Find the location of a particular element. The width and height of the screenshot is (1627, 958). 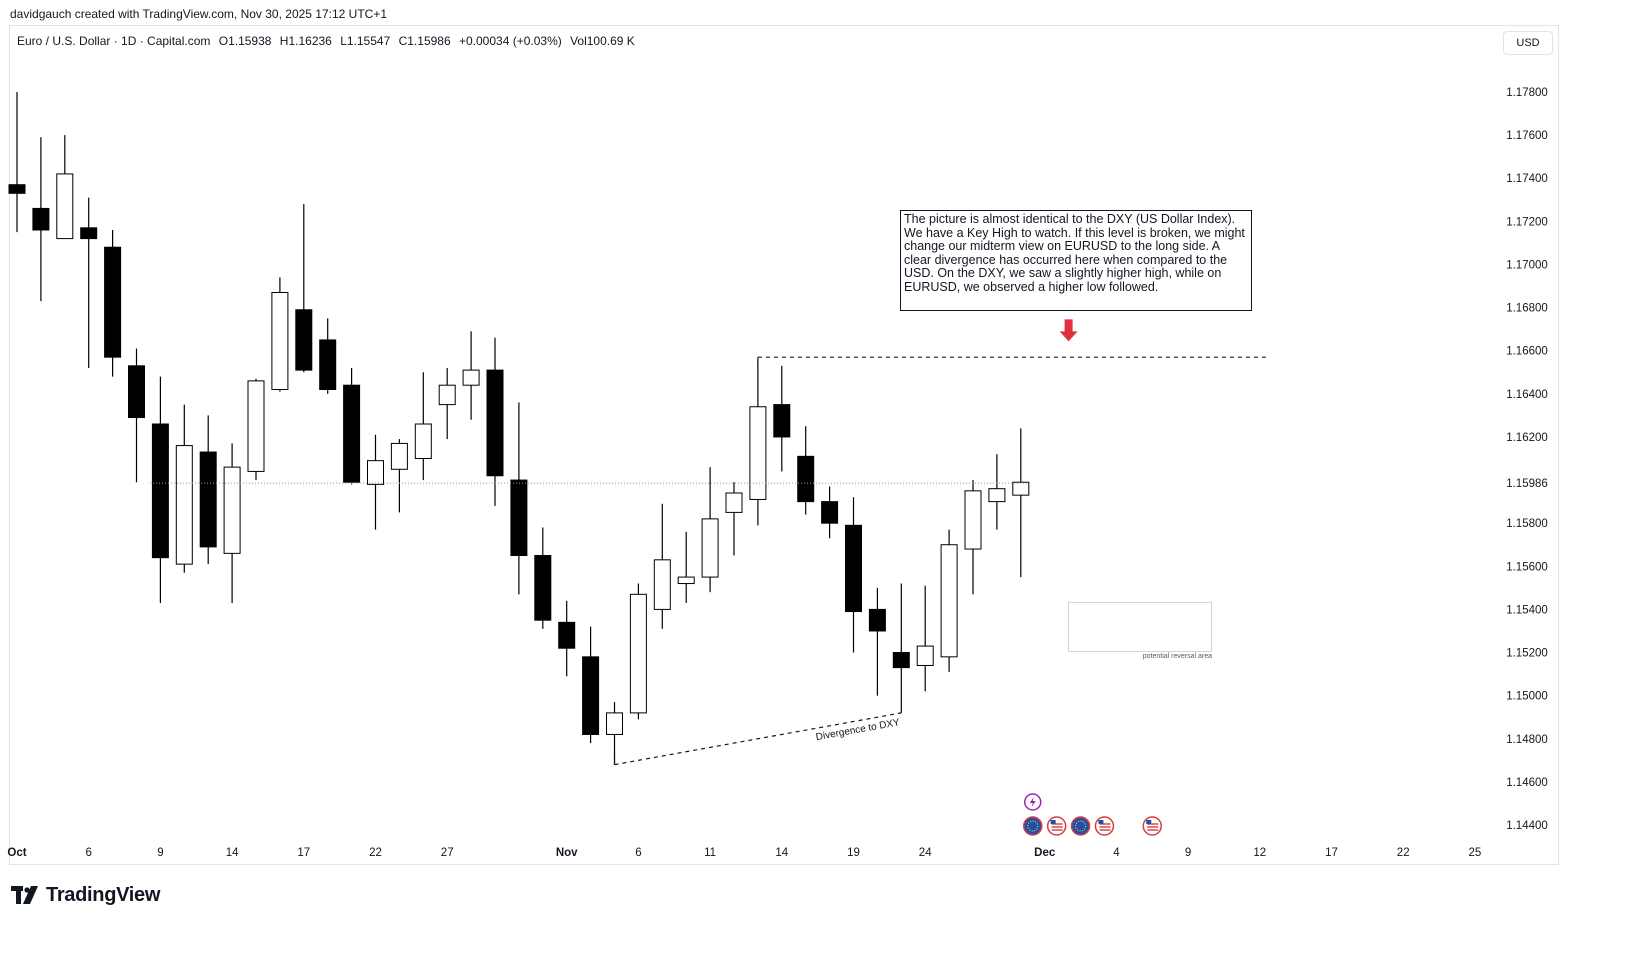

month-tick: Dec is located at coordinates (1045, 853).